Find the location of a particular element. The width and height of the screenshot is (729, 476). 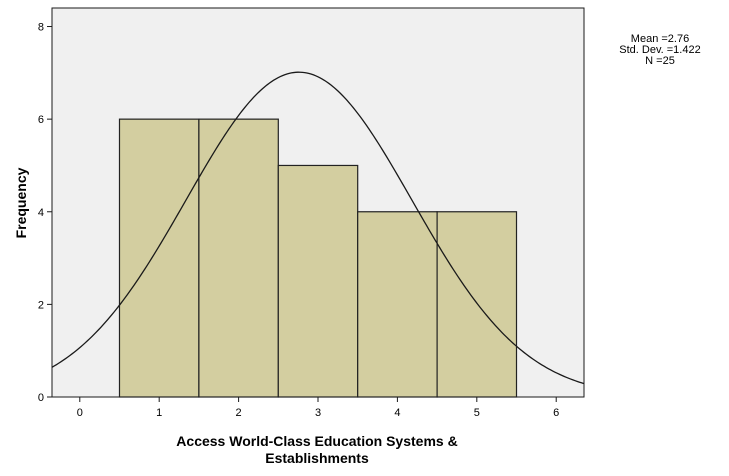

y-tick-label: 0 is located at coordinates (41, 398).